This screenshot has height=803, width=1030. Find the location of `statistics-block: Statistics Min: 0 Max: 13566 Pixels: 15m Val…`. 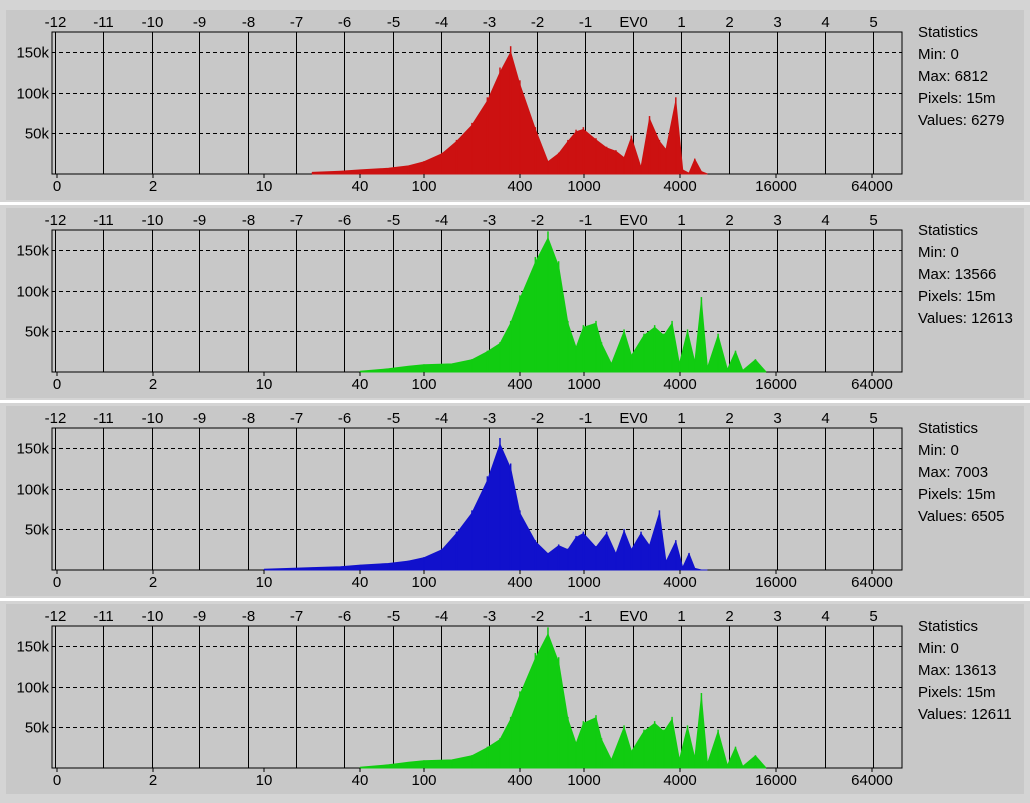

statistics-block: Statistics Min: 0 Max: 13566 Pixels: 15m Val… is located at coordinates (965, 275).